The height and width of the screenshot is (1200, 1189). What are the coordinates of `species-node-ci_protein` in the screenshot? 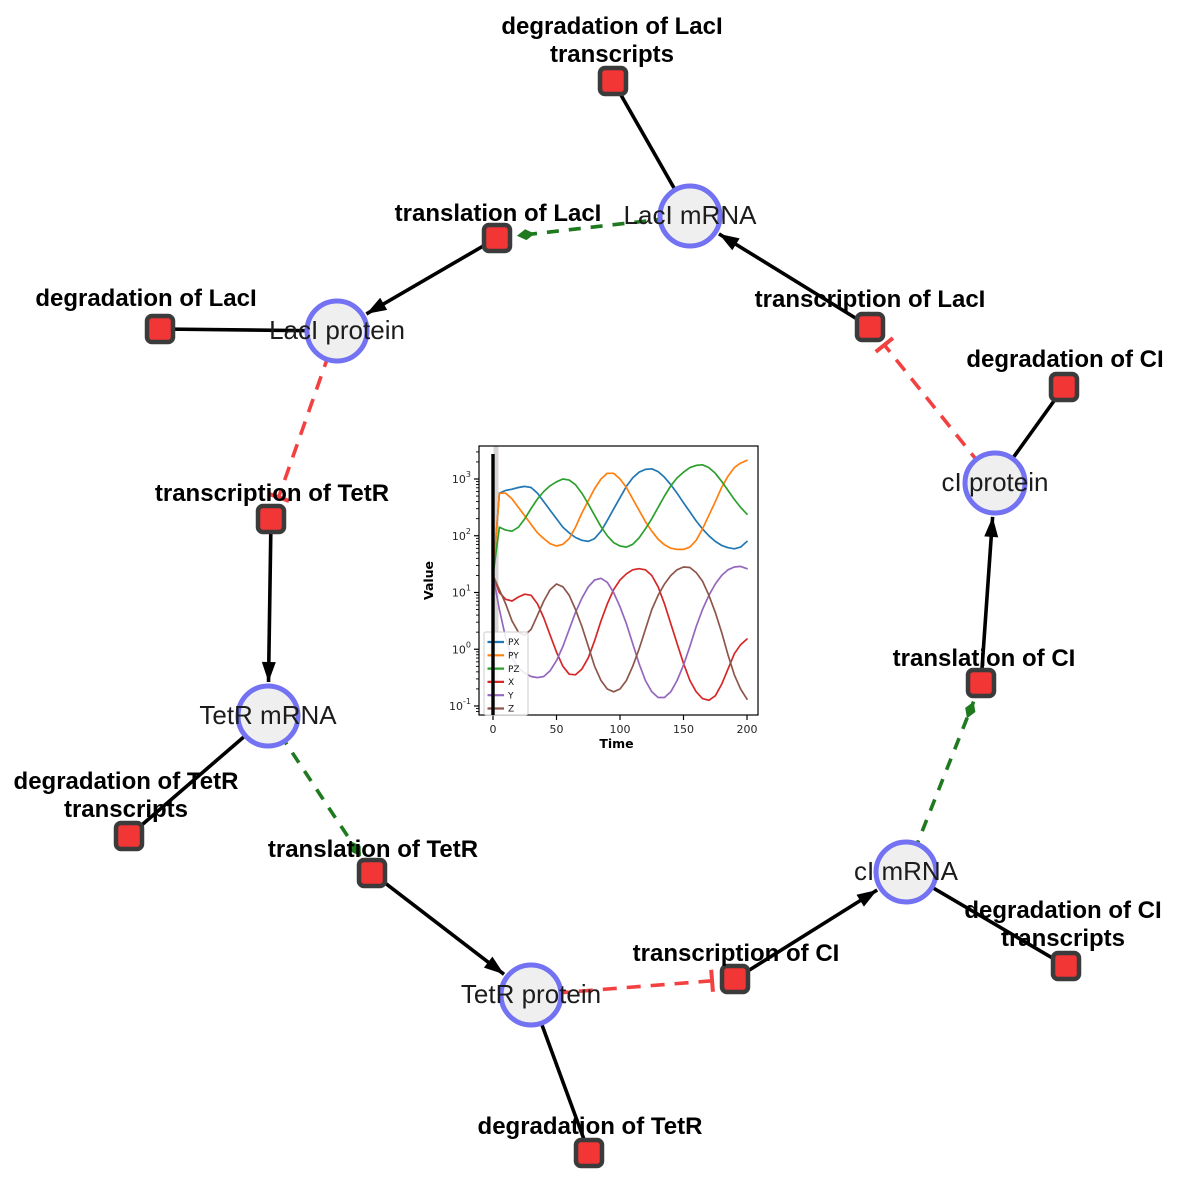 It's located at (995, 483).